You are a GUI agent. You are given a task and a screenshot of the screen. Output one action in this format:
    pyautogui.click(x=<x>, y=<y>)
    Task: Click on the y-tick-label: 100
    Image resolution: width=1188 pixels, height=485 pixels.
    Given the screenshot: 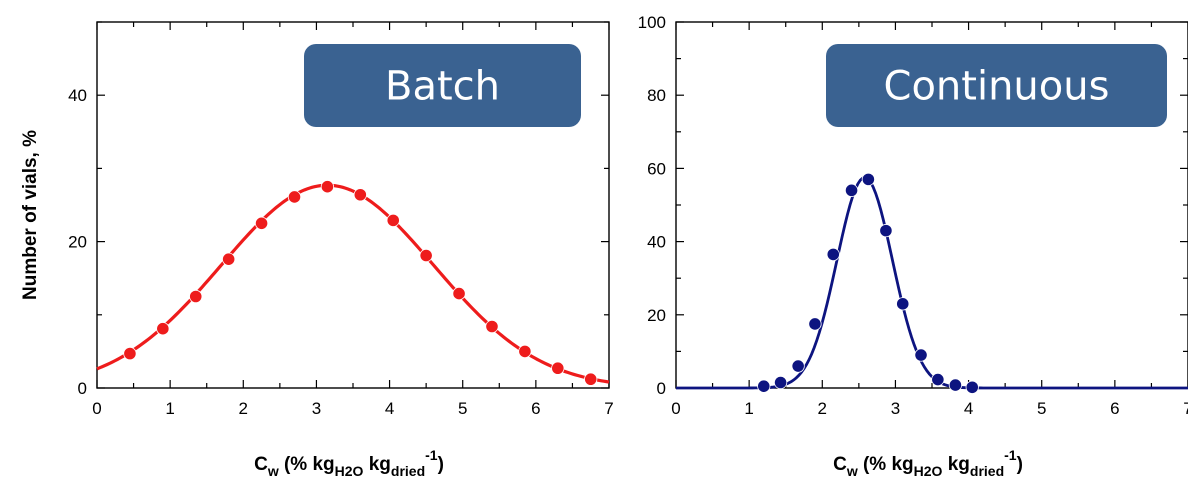 What is the action you would take?
    pyautogui.click(x=652, y=22)
    